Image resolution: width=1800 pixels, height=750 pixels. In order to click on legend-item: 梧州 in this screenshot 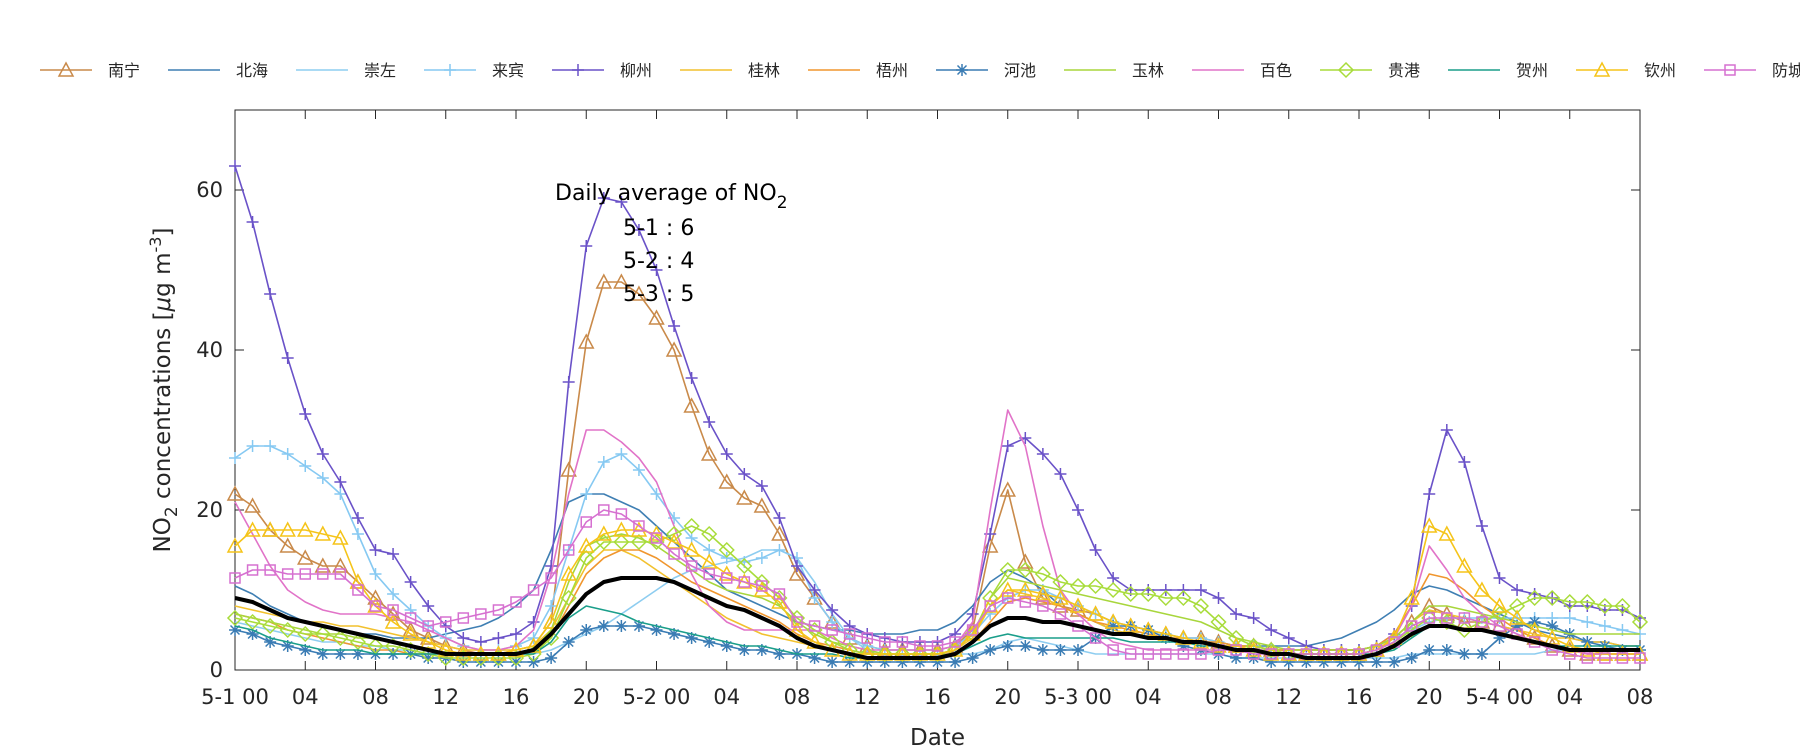, I will do `click(858, 70)`.